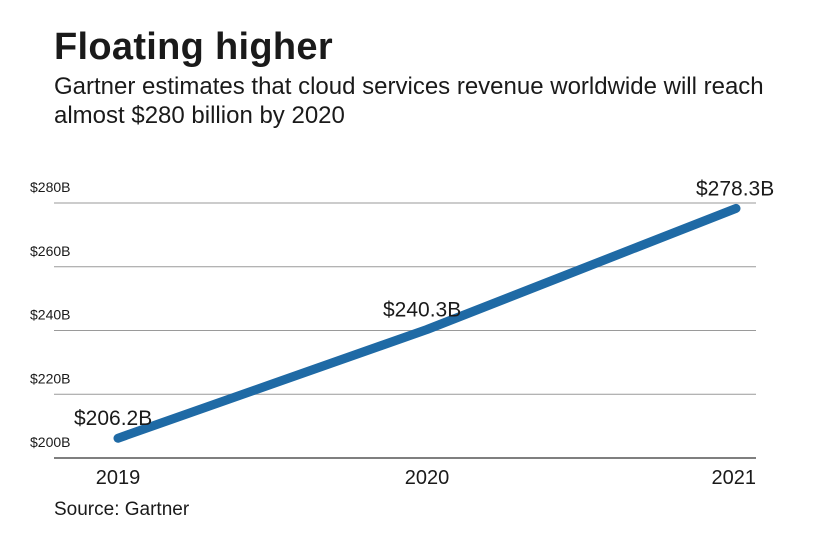  Describe the element at coordinates (422, 310) in the screenshot. I see `data-label-2020: $240.3B` at that location.